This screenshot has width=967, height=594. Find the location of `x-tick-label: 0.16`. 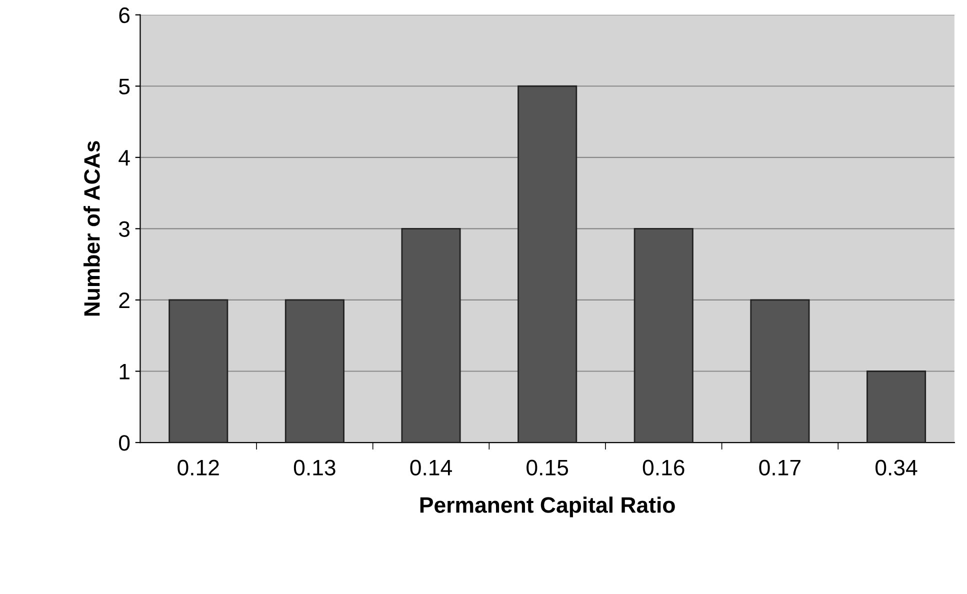

x-tick-label: 0.16 is located at coordinates (663, 468).